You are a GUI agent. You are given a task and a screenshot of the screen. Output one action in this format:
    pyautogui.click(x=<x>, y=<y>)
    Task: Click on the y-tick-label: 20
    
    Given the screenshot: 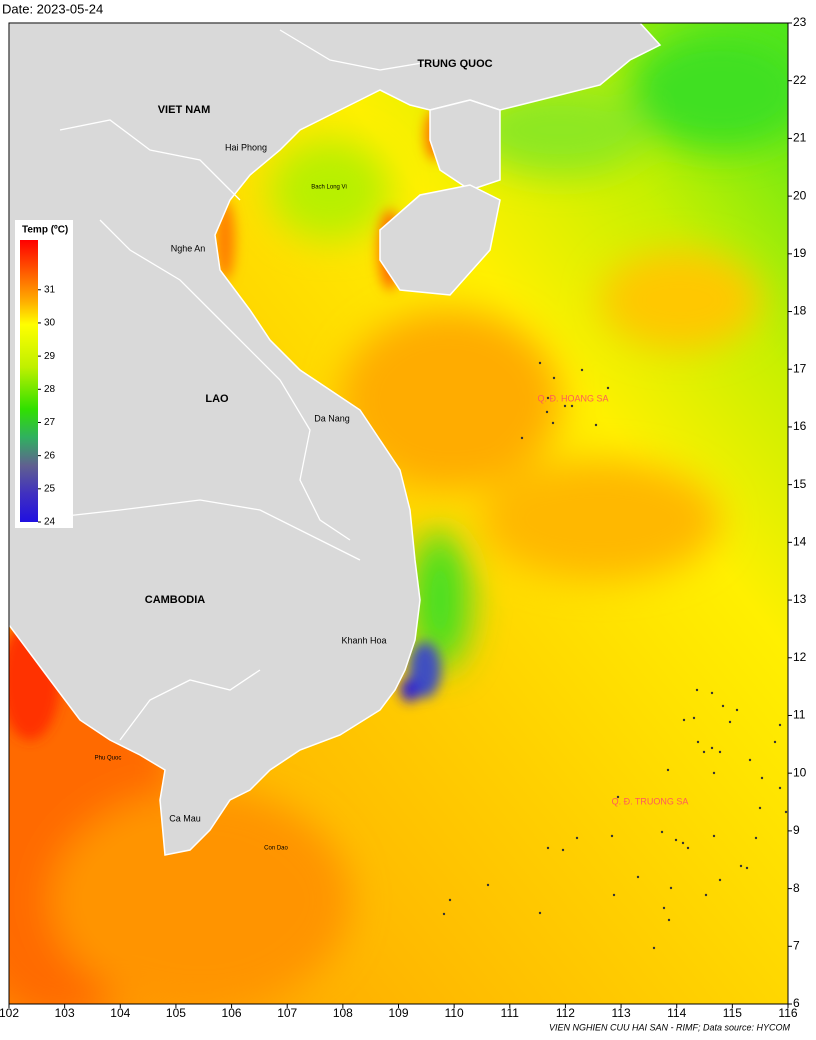 What is the action you would take?
    pyautogui.click(x=800, y=195)
    